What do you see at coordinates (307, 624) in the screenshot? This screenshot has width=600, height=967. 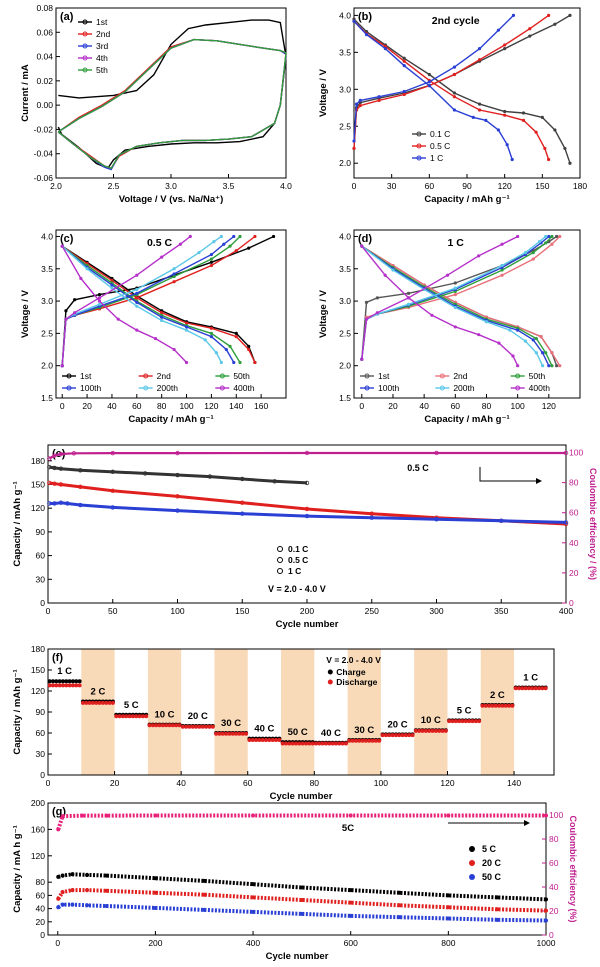 I see `x-axis-label: Cycle number` at bounding box center [307, 624].